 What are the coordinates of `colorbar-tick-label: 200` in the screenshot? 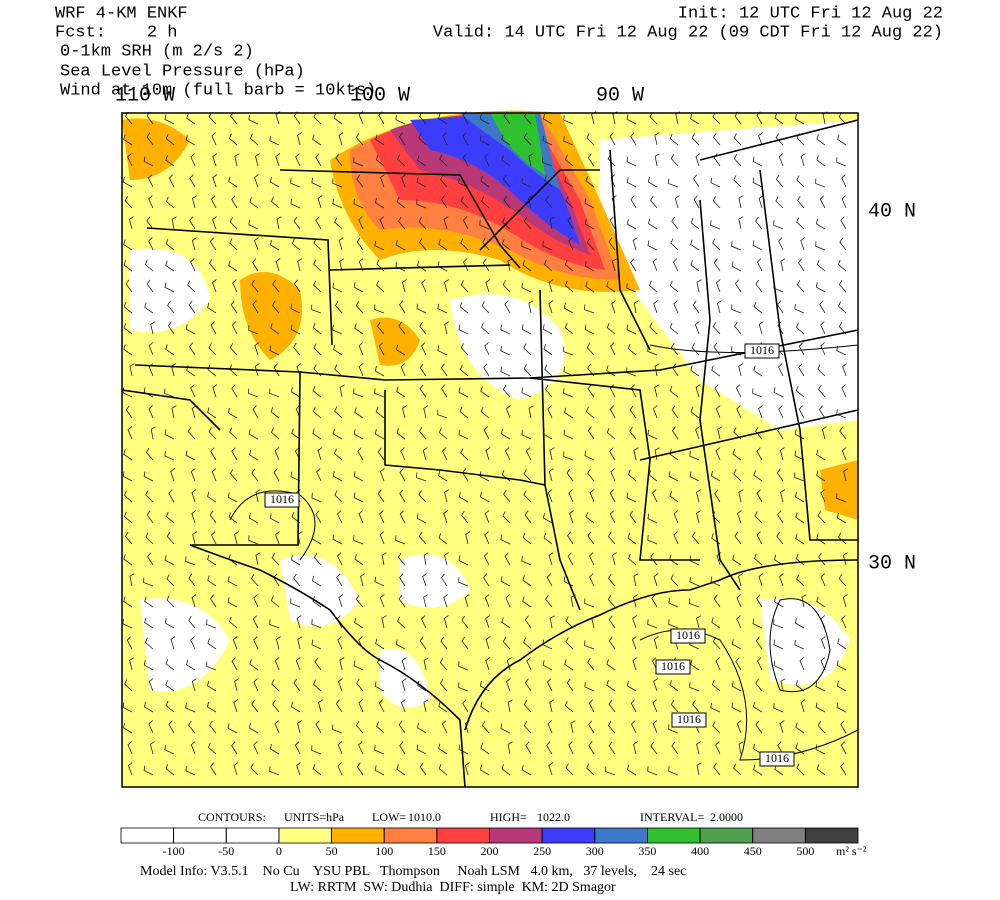 It's located at (490, 851).